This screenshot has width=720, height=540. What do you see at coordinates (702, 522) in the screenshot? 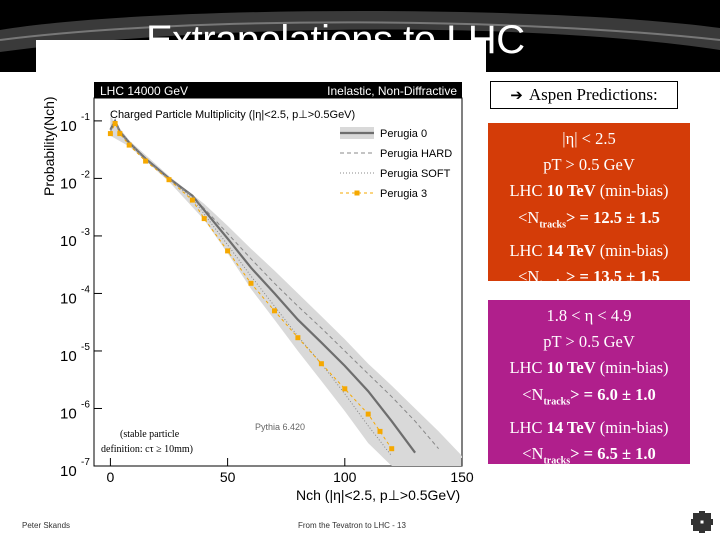
I see `fermilab-logo-icon` at bounding box center [702, 522].